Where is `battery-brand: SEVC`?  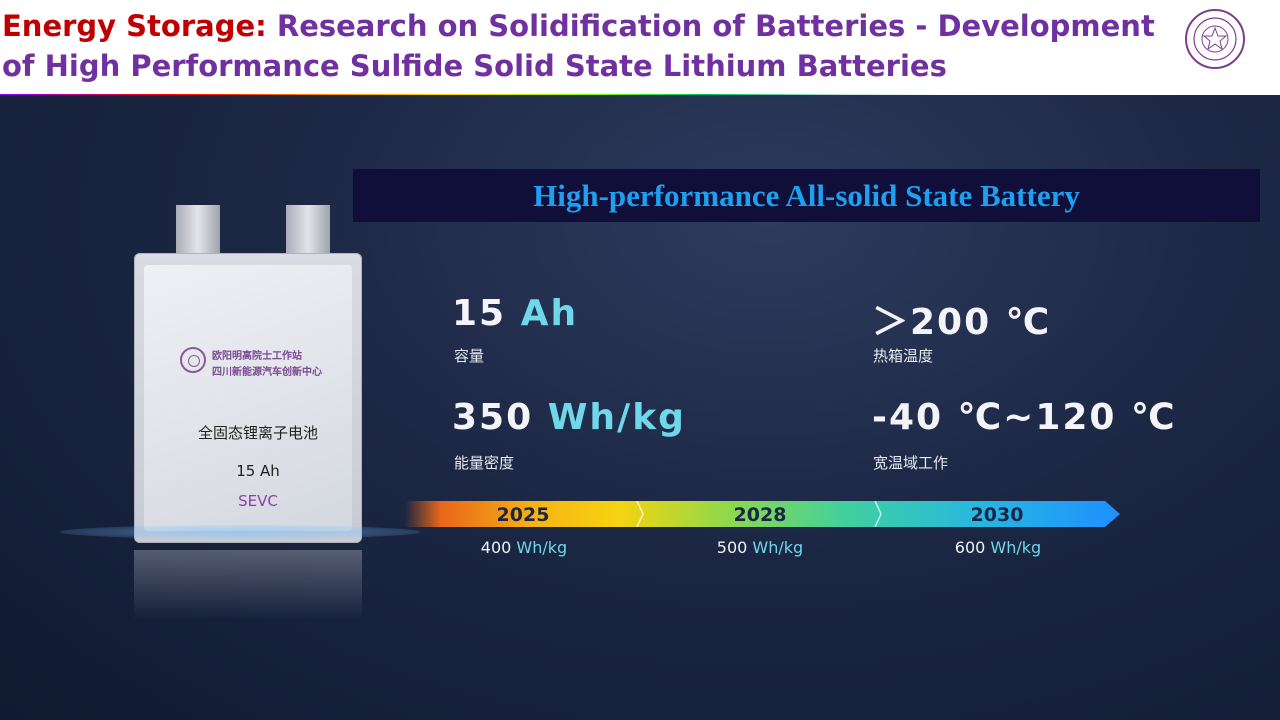 battery-brand: SEVC is located at coordinates (258, 501).